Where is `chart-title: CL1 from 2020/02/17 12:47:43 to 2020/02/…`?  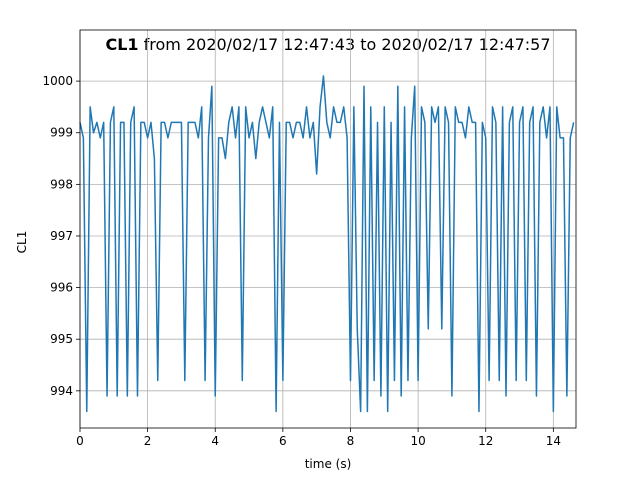
chart-title: CL1 from 2020/02/17 12:47:43 to 2020/02/… is located at coordinates (327, 44).